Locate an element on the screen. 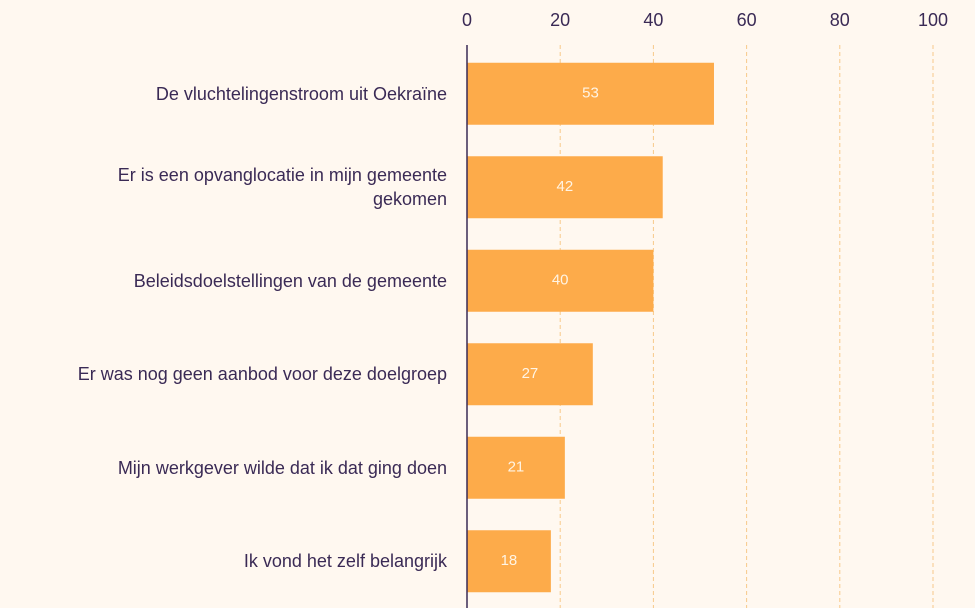 This screenshot has height=608, width=975. value-label: 53 is located at coordinates (590, 93).